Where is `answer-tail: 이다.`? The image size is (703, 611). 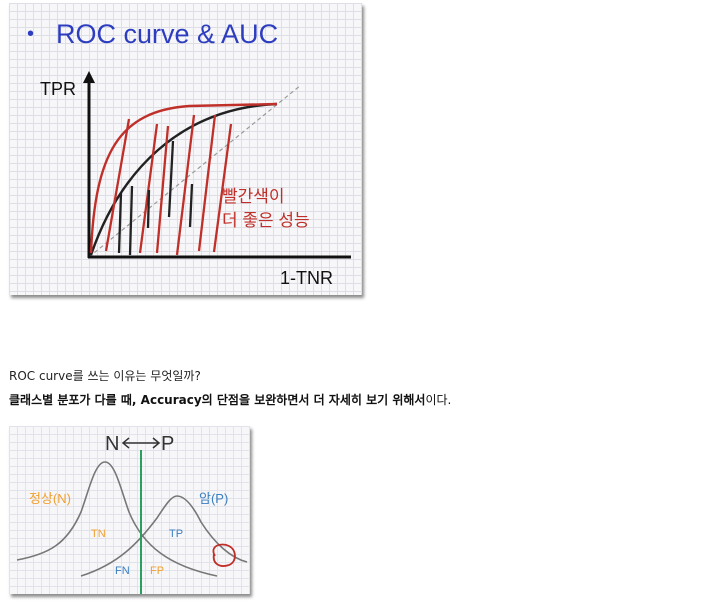 answer-tail: 이다. is located at coordinates (438, 400).